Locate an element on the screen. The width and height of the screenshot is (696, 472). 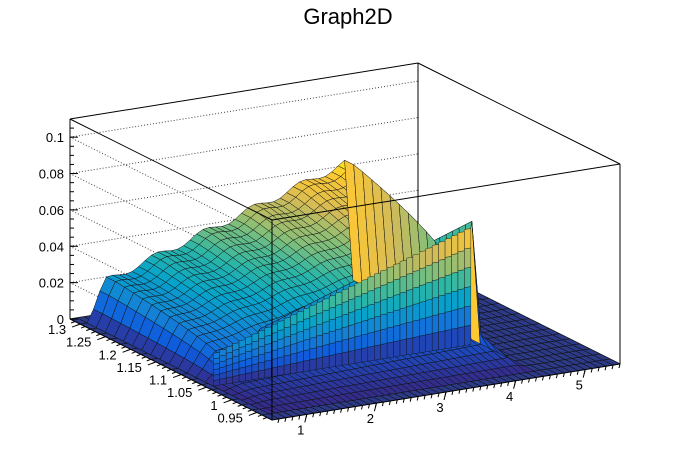
z-tick-label: 0.1 is located at coordinates (55, 137).